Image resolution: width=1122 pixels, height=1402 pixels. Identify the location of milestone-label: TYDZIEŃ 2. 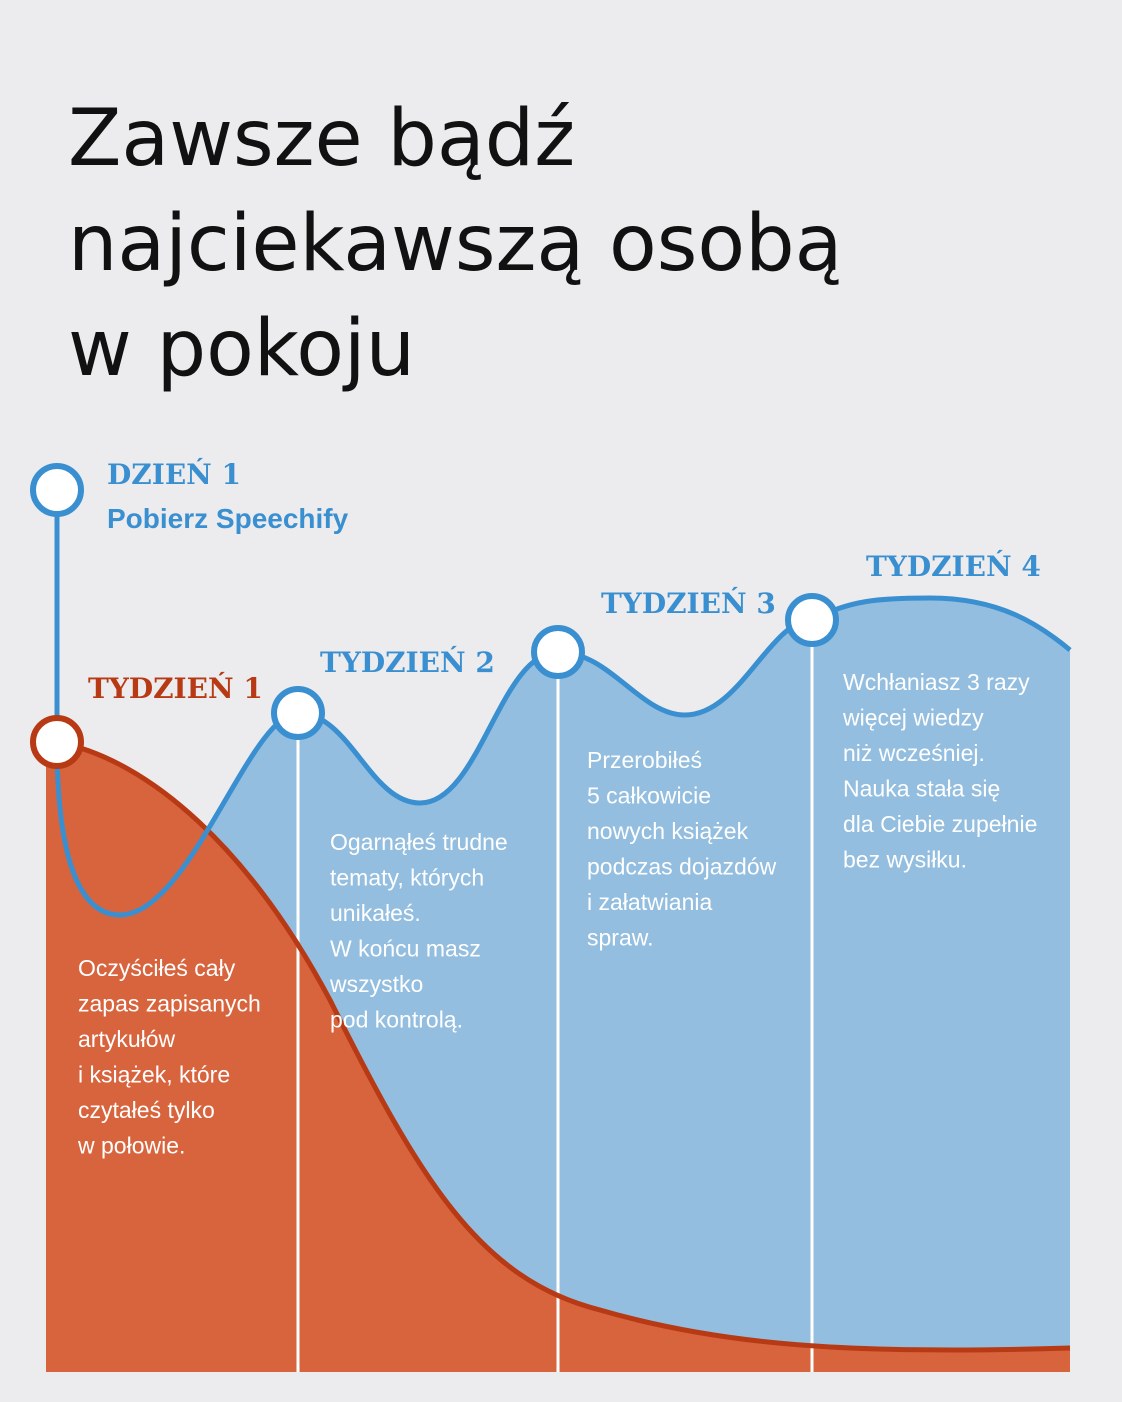
(407, 662).